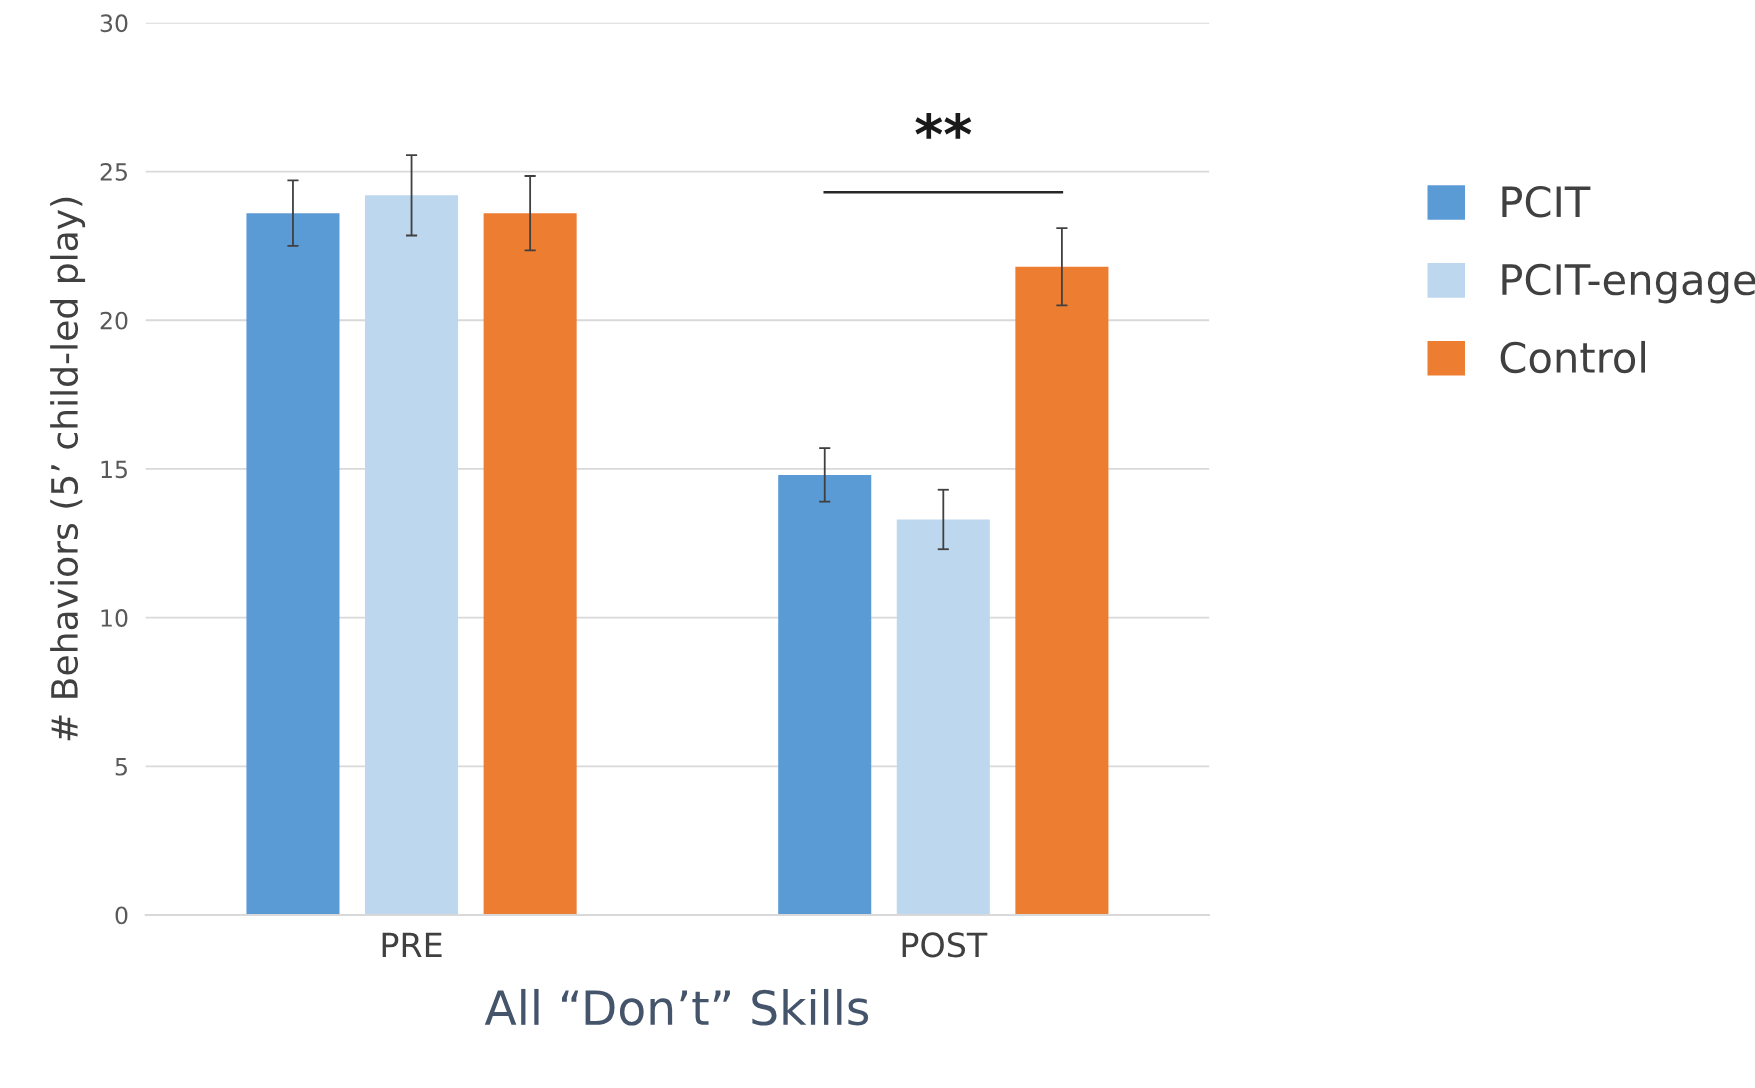 The height and width of the screenshot is (1088, 1755). I want to click on x-axis-title: All “Don’t” Skills, so click(676, 1007).